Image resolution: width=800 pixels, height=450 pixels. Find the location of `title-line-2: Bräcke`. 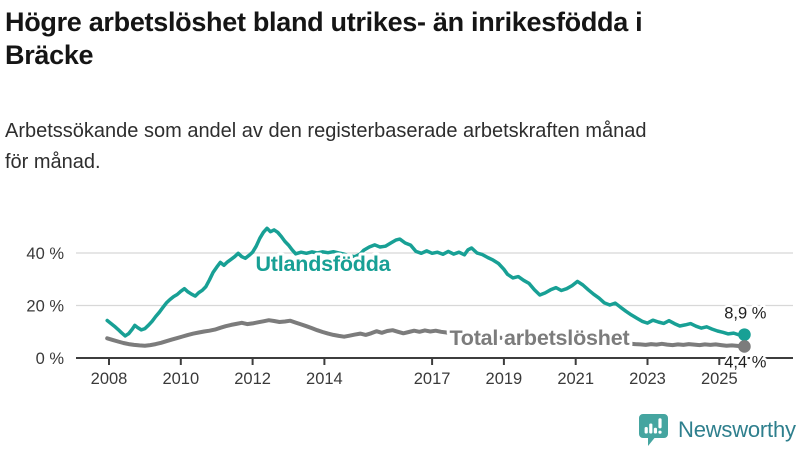

title-line-2: Bräcke is located at coordinates (49, 55).